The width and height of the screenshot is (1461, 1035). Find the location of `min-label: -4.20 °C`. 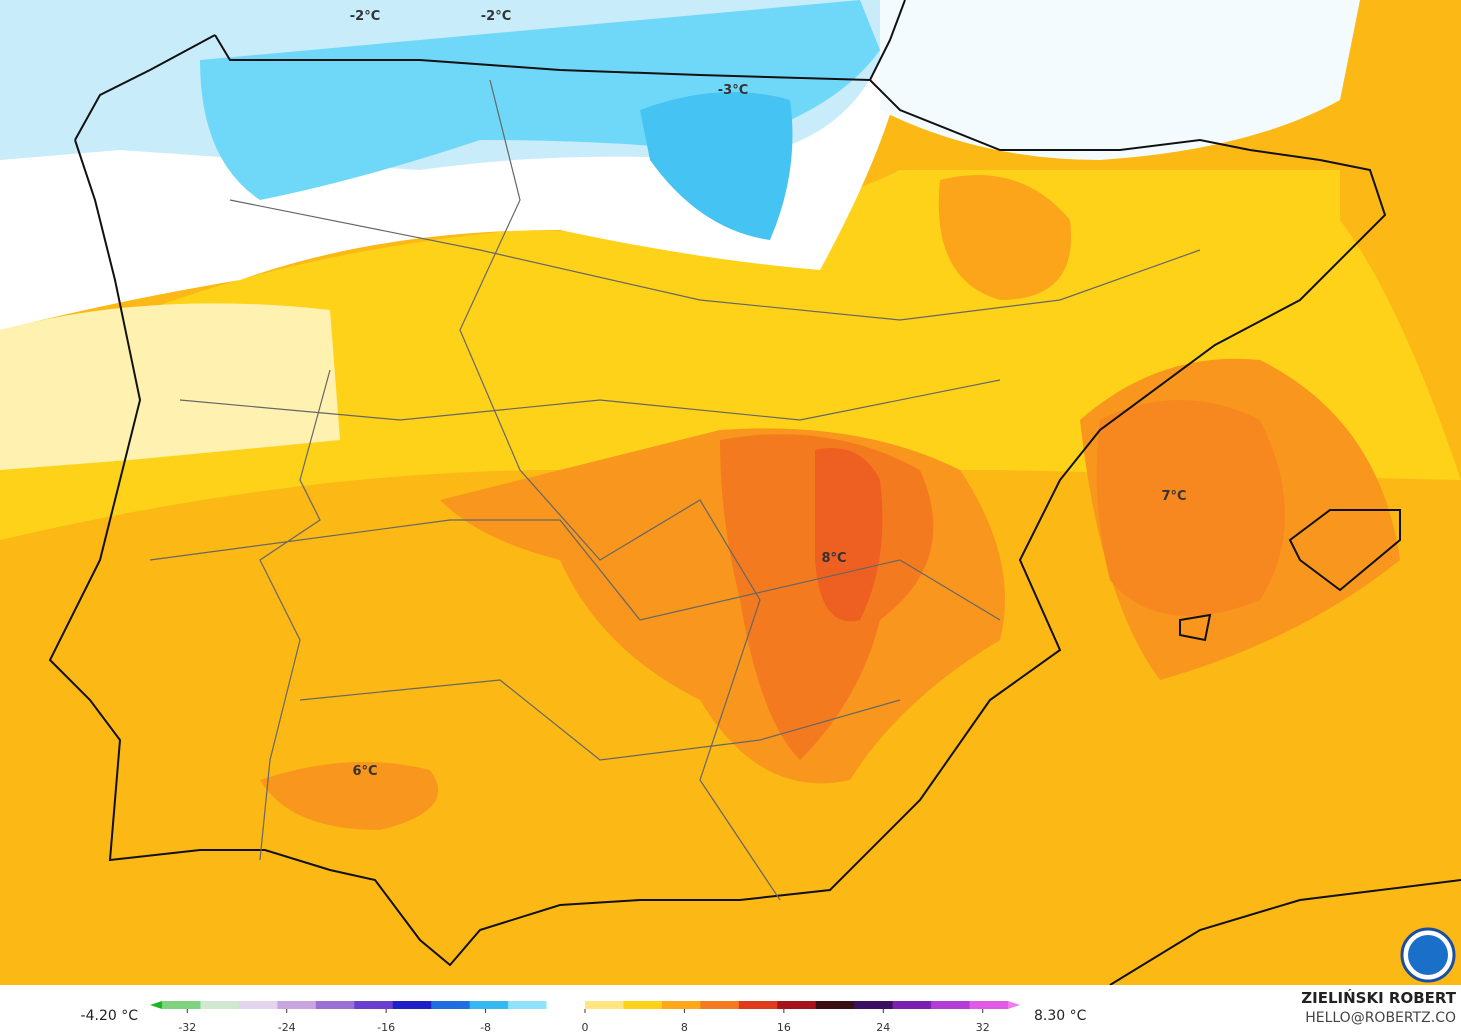

min-label: -4.20 °C is located at coordinates (110, 1016).